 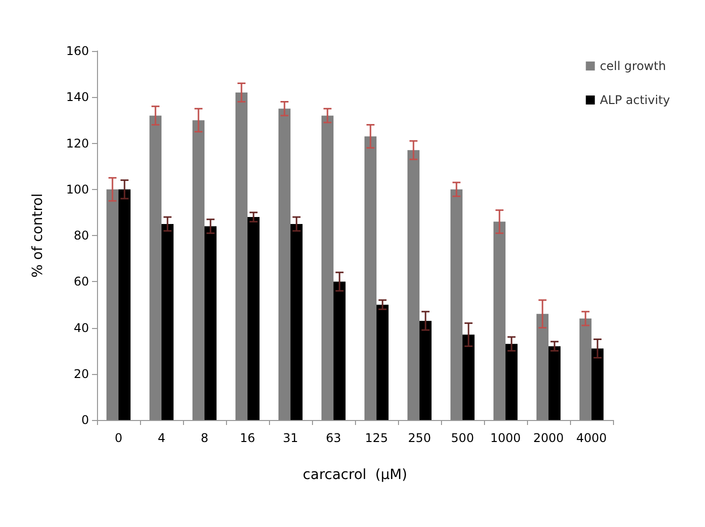 I want to click on x-tick-label: 500, so click(x=462, y=438).